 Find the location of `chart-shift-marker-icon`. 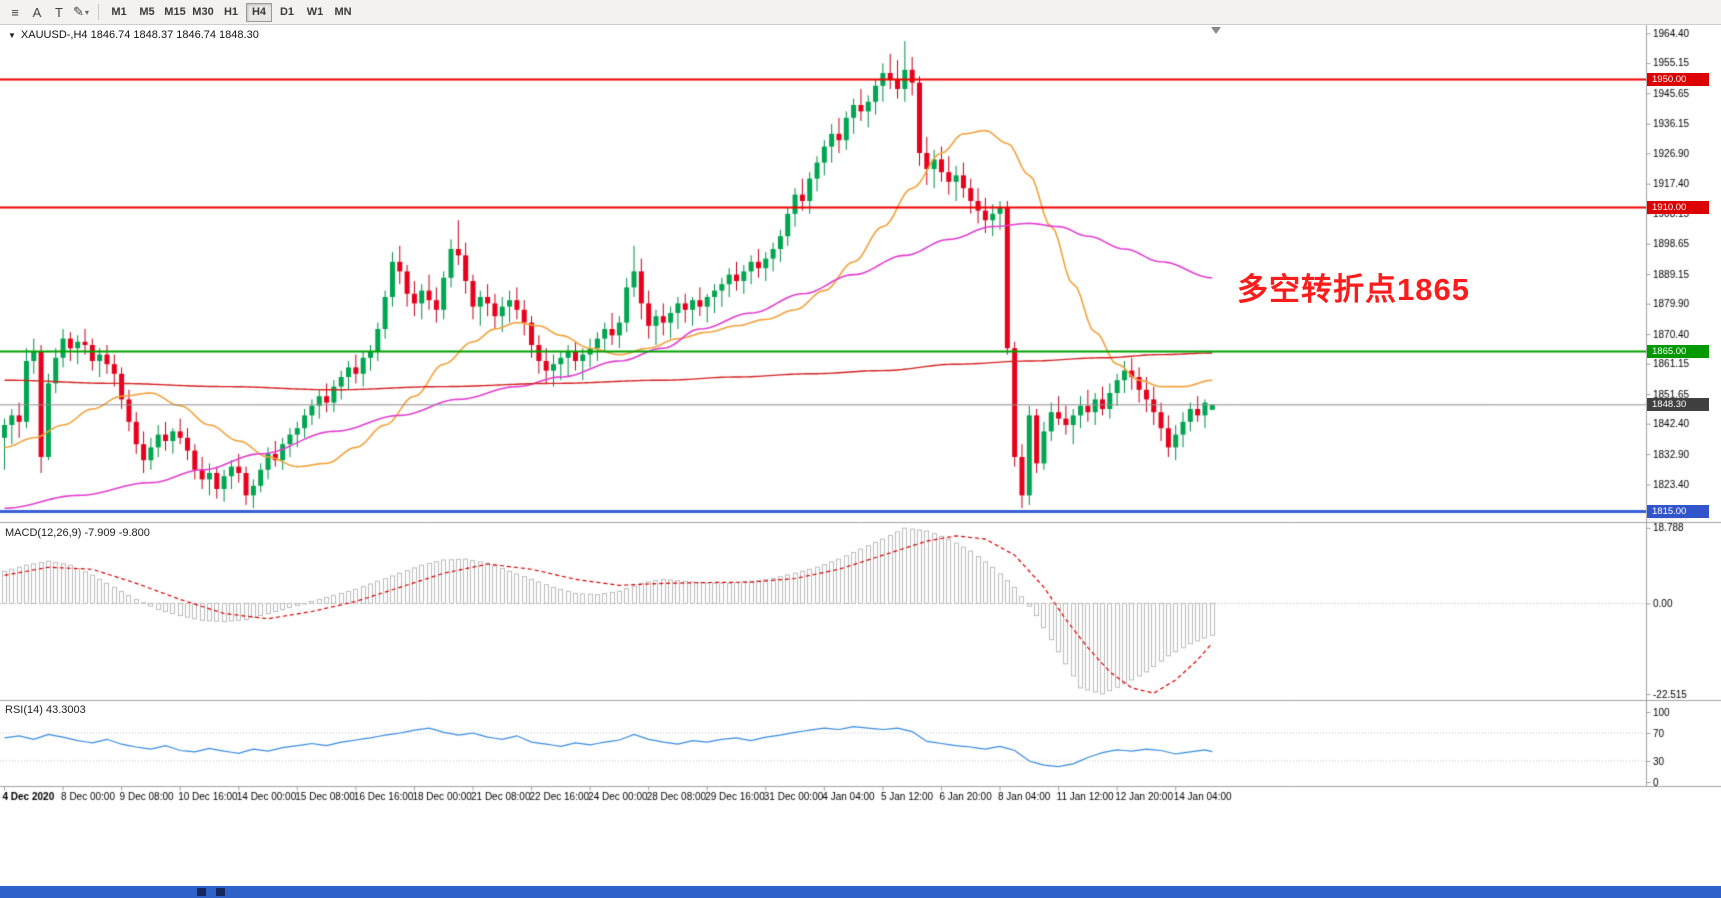

chart-shift-marker-icon is located at coordinates (1216, 30).